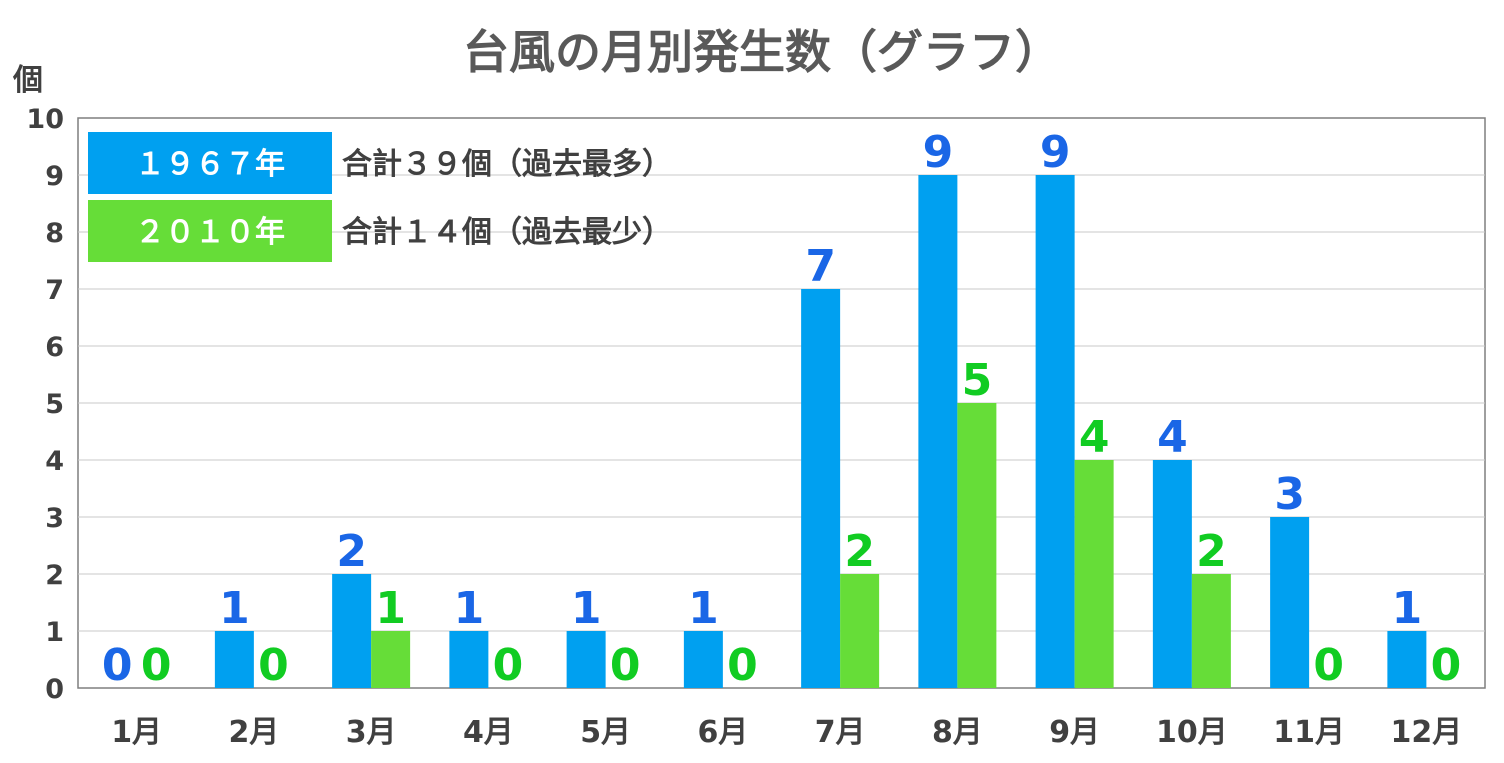 The image size is (1504, 763). I want to click on y-tick-label: 3, so click(54, 518).